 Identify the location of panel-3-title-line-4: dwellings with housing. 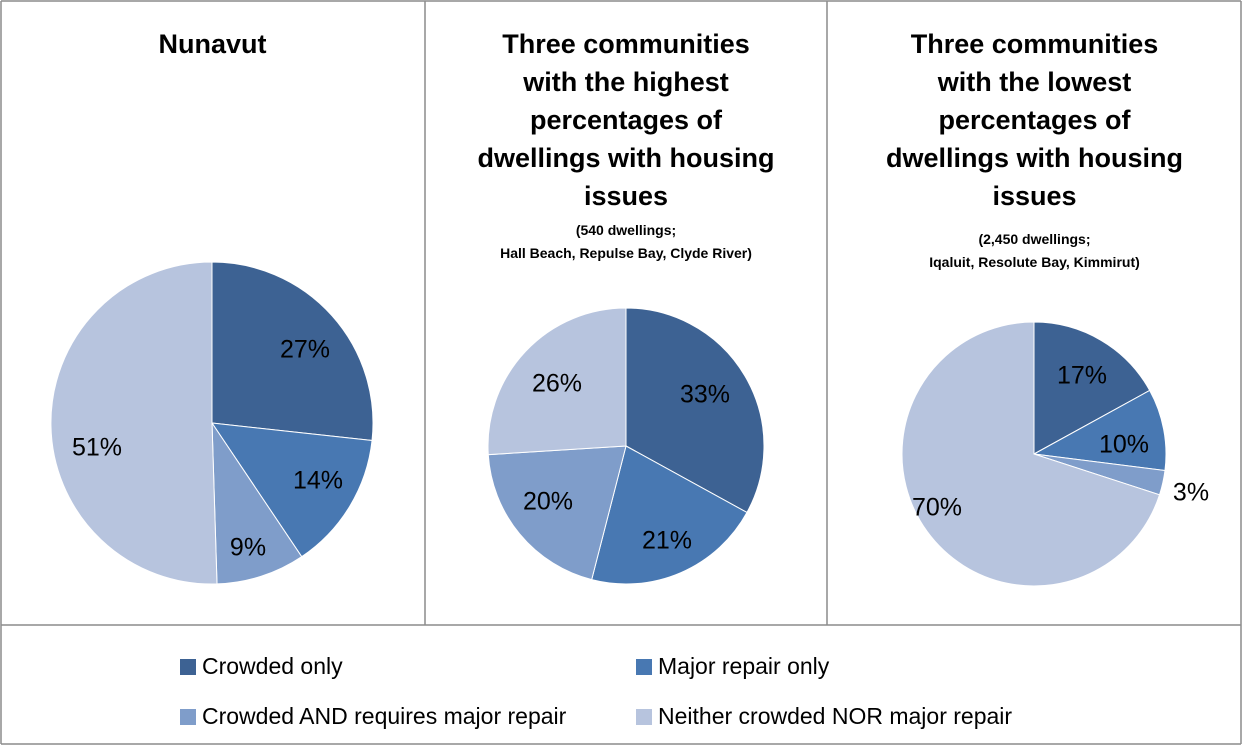
(1034, 158).